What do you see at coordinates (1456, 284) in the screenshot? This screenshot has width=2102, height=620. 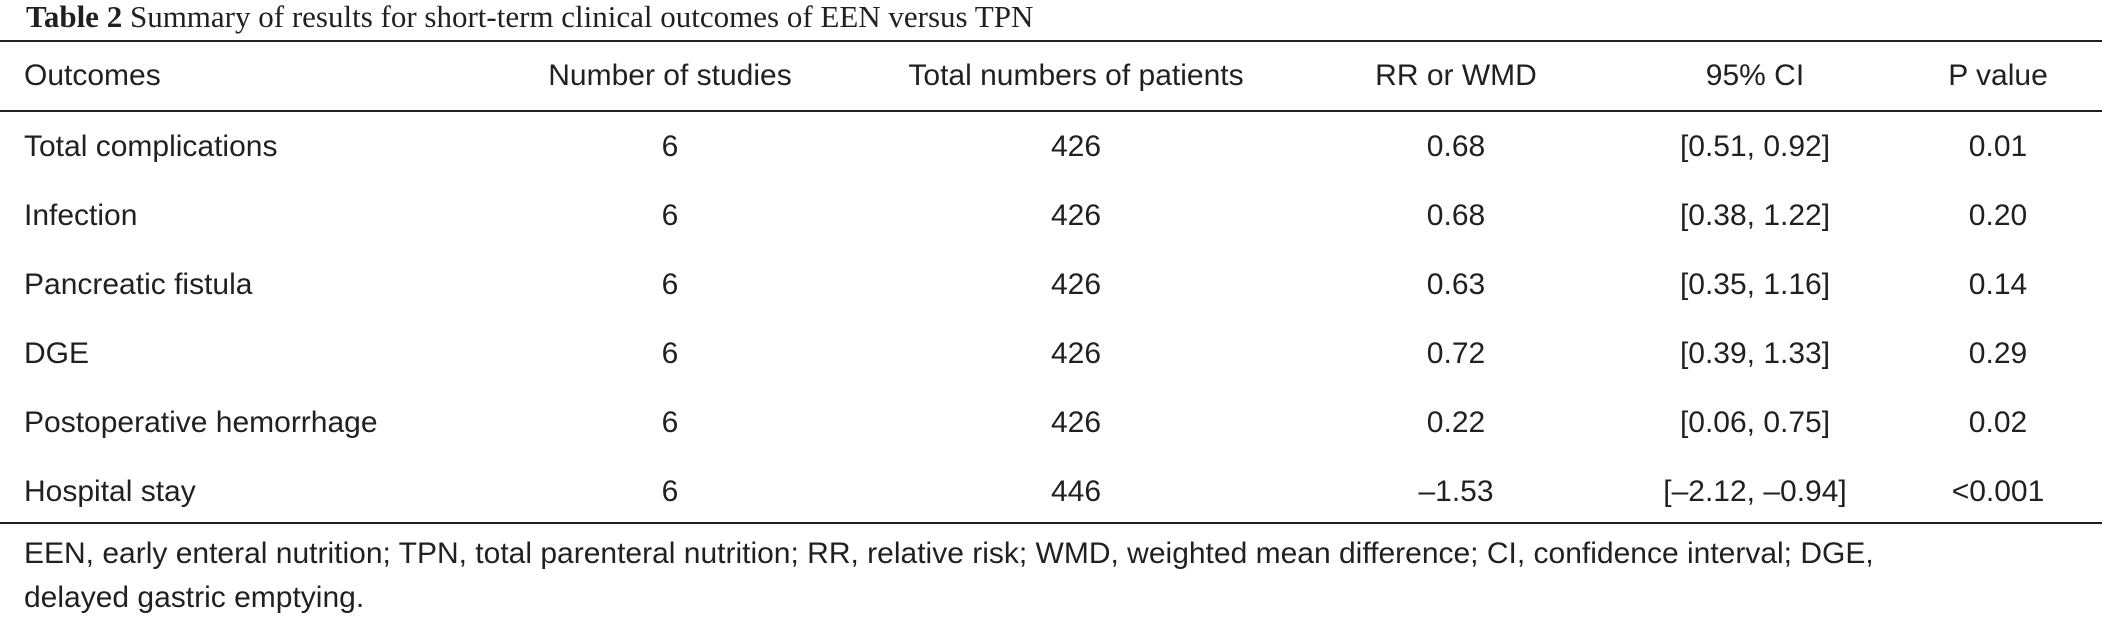 I see `cell-rr-wmd: 0.63` at bounding box center [1456, 284].